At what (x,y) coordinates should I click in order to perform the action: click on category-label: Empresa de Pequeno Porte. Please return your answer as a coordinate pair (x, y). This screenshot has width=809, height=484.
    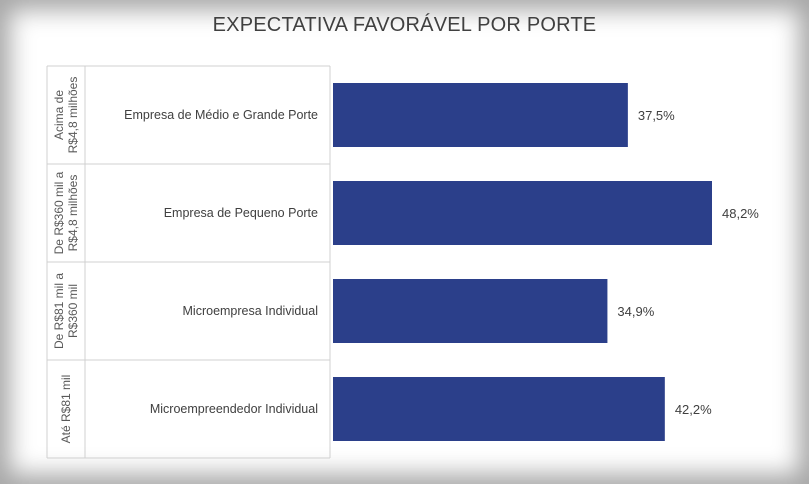
    Looking at the image, I should click on (241, 213).